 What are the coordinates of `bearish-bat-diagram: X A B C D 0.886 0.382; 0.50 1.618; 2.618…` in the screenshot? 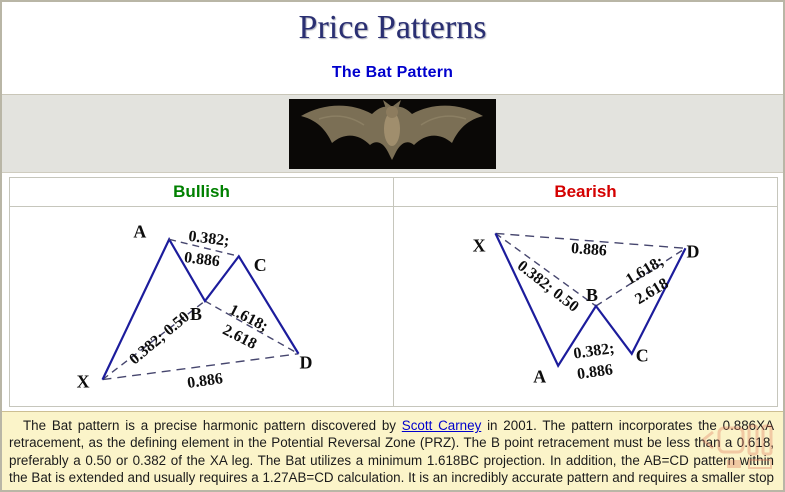 It's located at (586, 309).